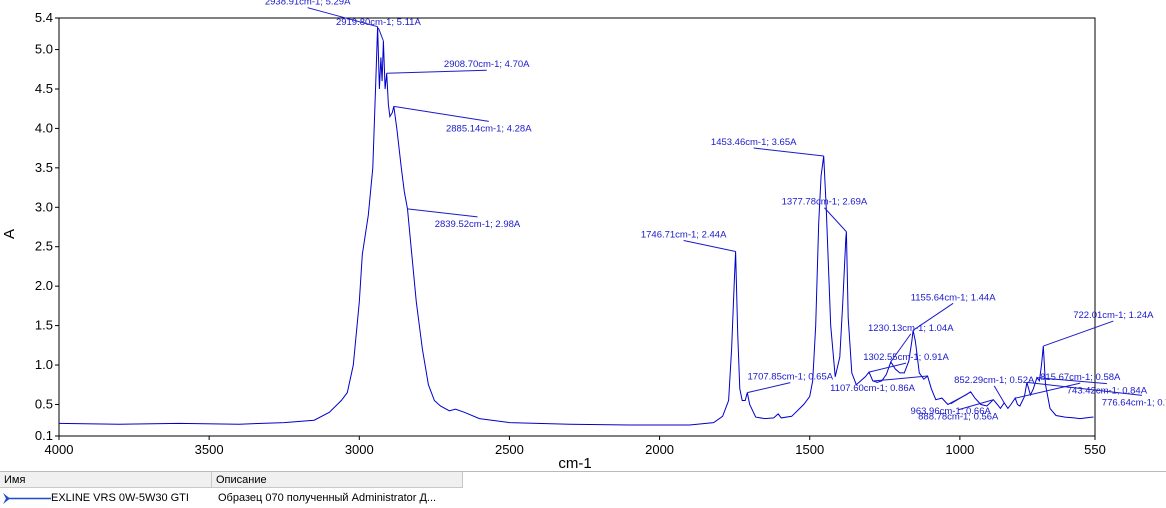 Image resolution: width=1166 pixels, height=508 pixels. I want to click on x-tick-label: 3500, so click(209, 449).